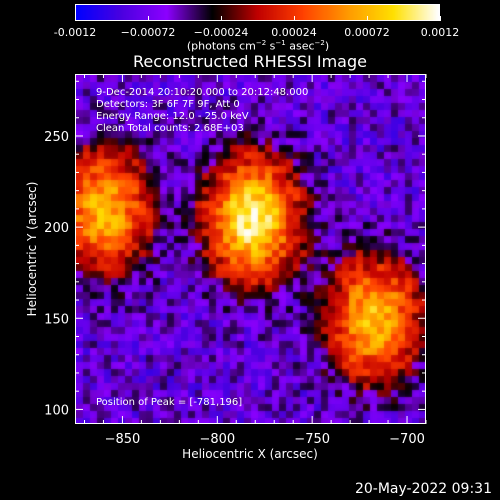 Image resolution: width=500 pixels, height=500 pixels. What do you see at coordinates (56, 319) in the screenshot?
I see `y-axis-tick-label: 150` at bounding box center [56, 319].